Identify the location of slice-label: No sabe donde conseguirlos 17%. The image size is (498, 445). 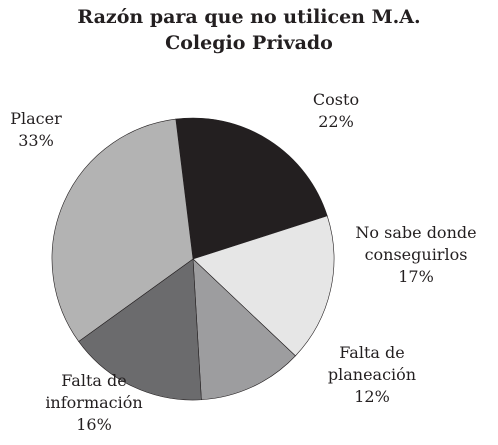
(416, 255).